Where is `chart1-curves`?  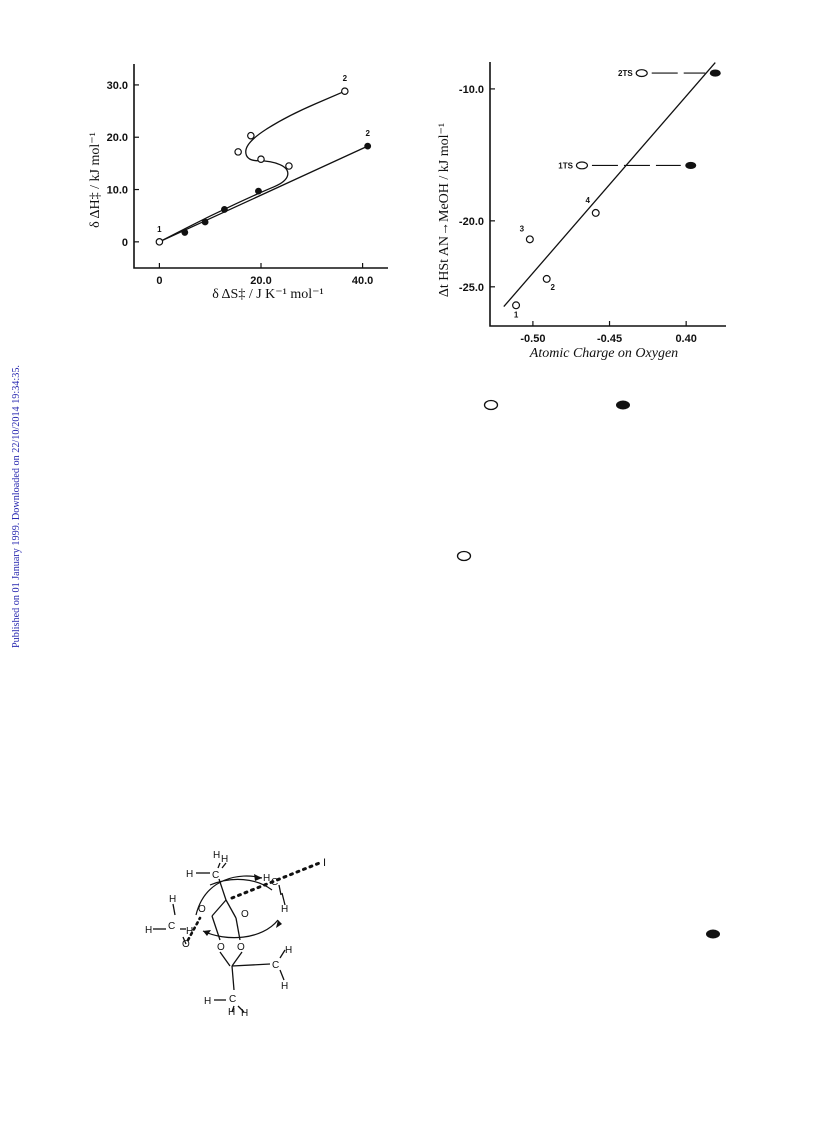 chart1-curves is located at coordinates (263, 166).